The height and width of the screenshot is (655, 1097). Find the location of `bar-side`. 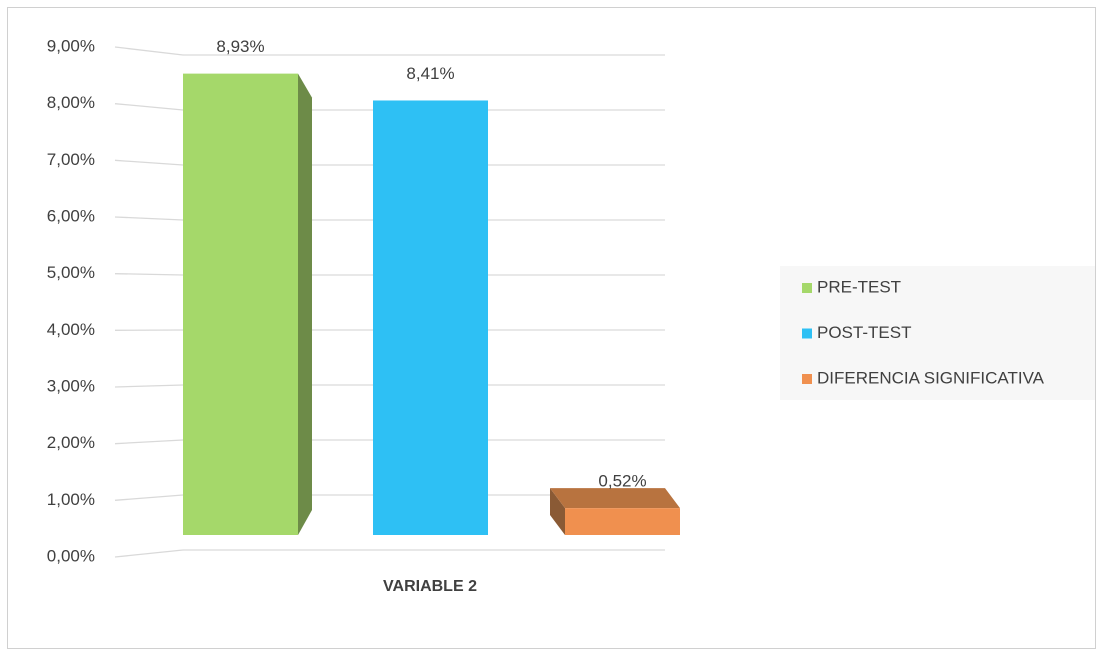

bar-side is located at coordinates (305, 304).